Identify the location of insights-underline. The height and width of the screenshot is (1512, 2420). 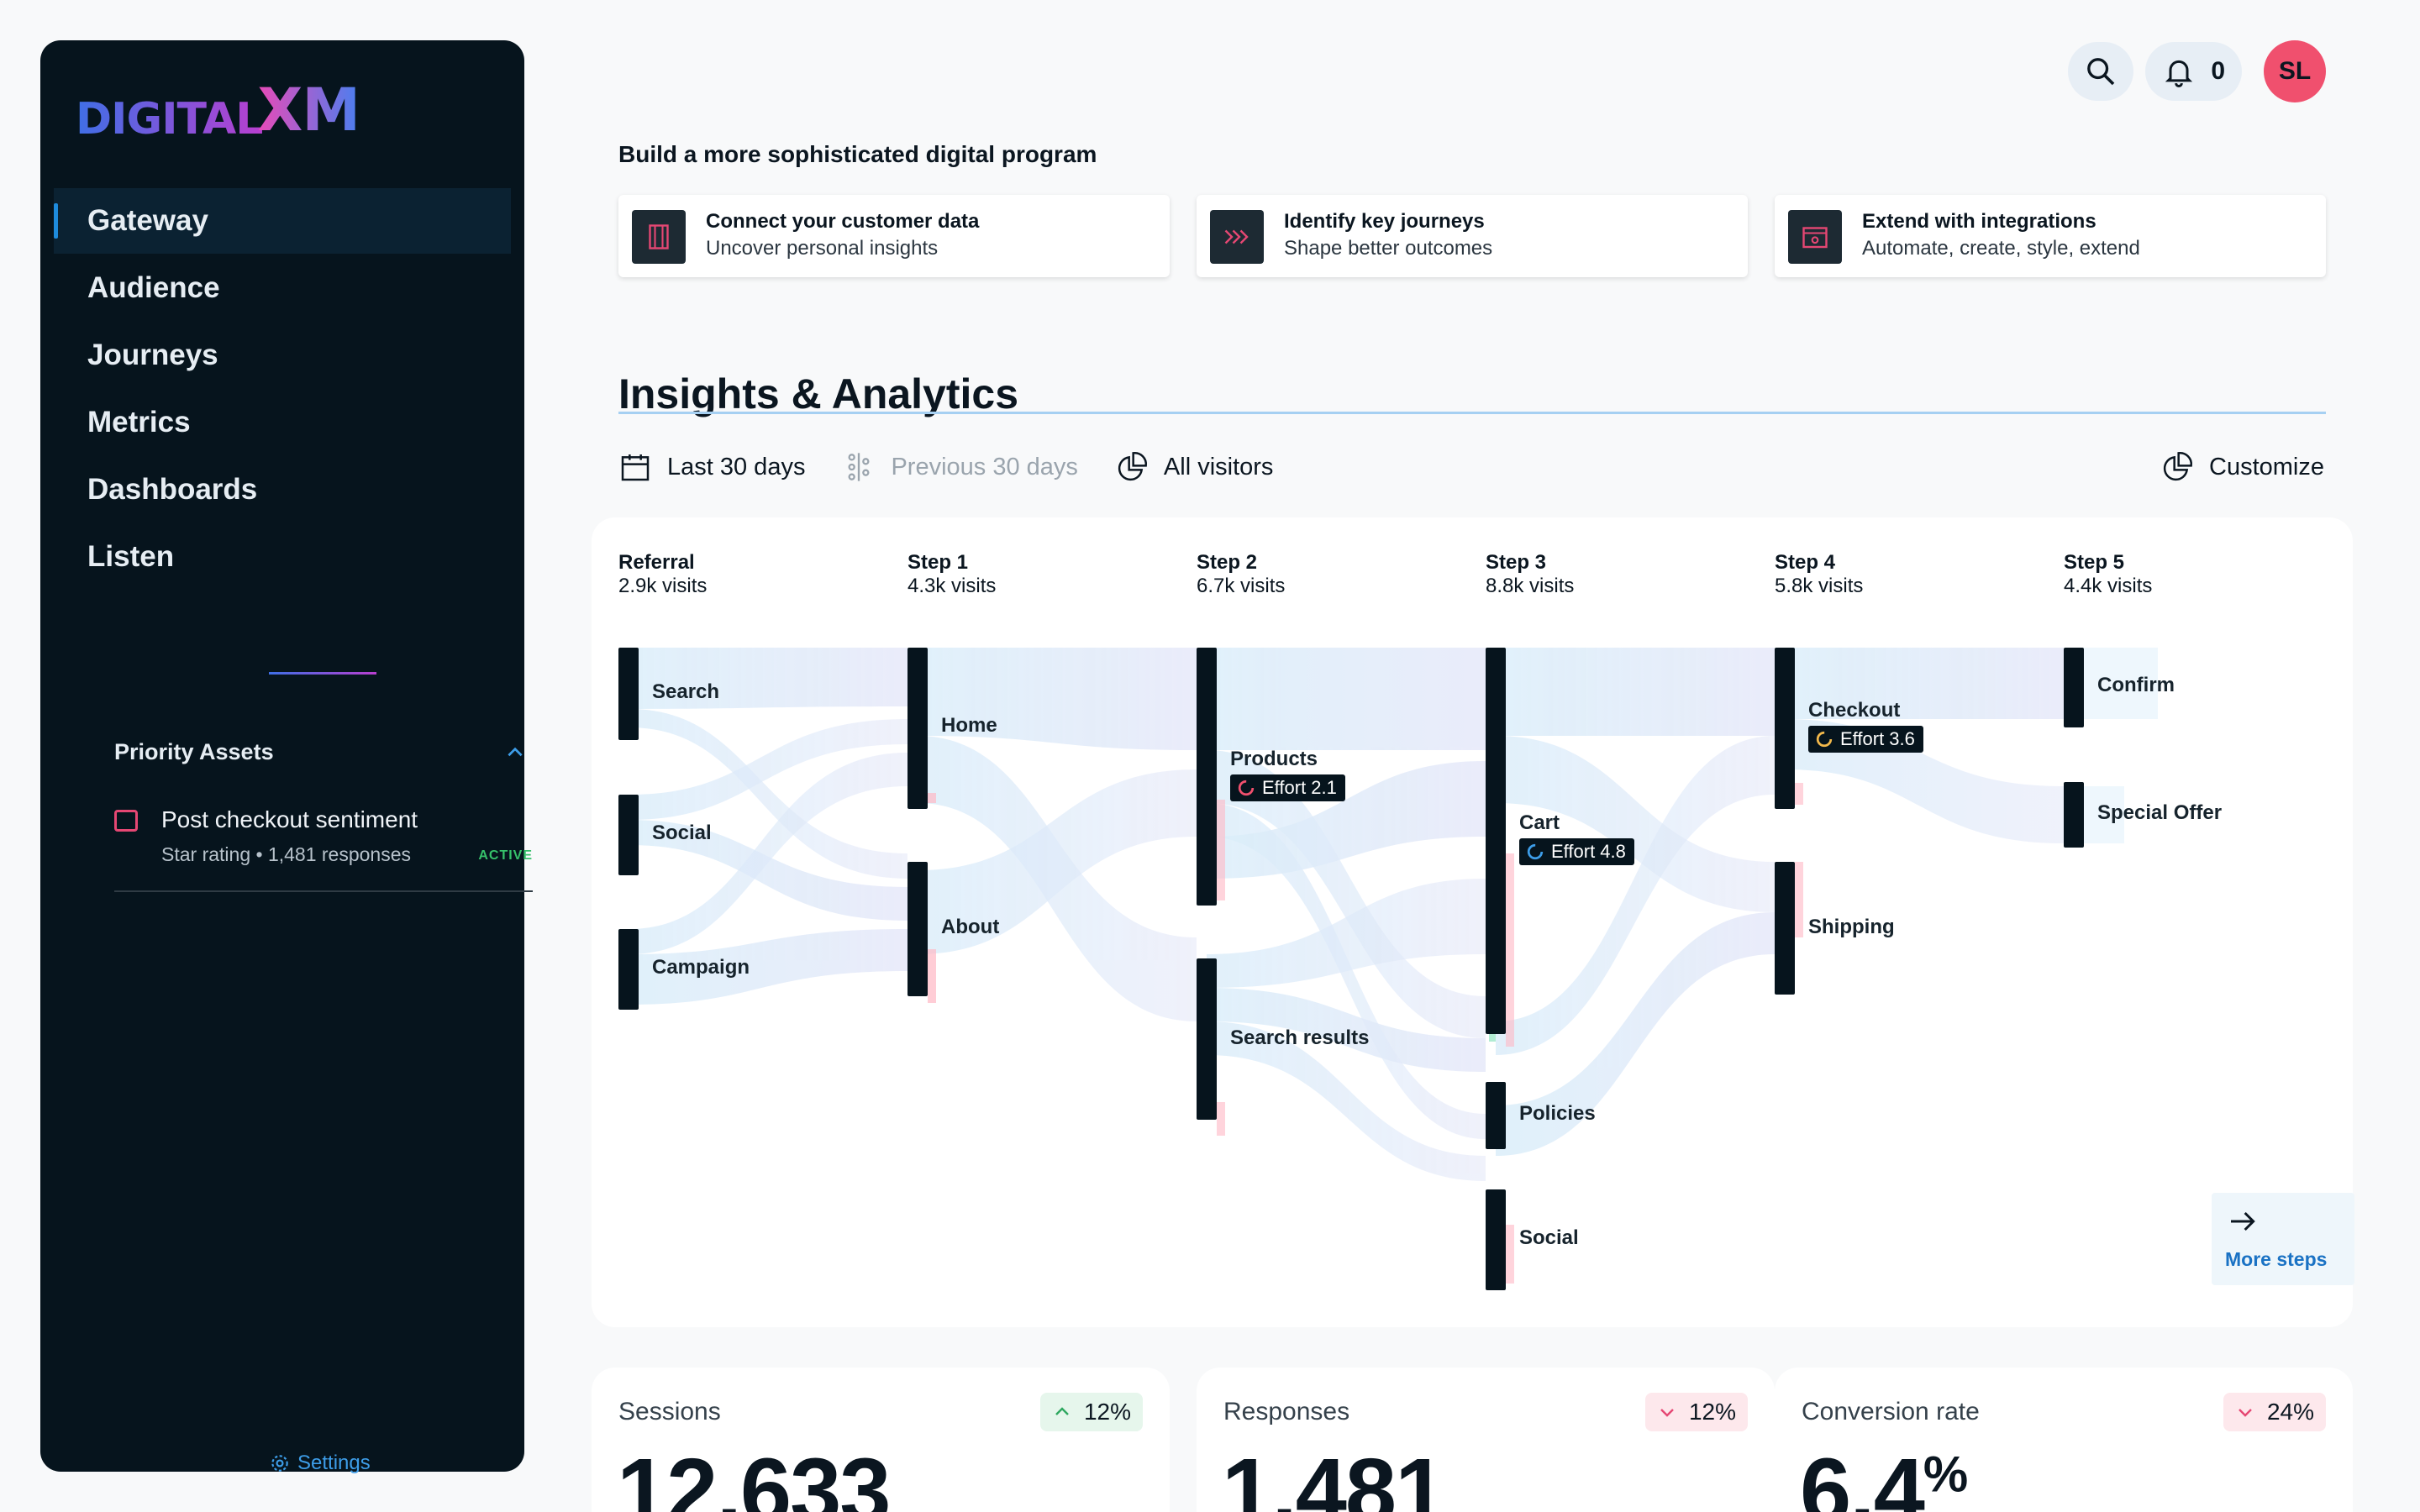
(1472, 413).